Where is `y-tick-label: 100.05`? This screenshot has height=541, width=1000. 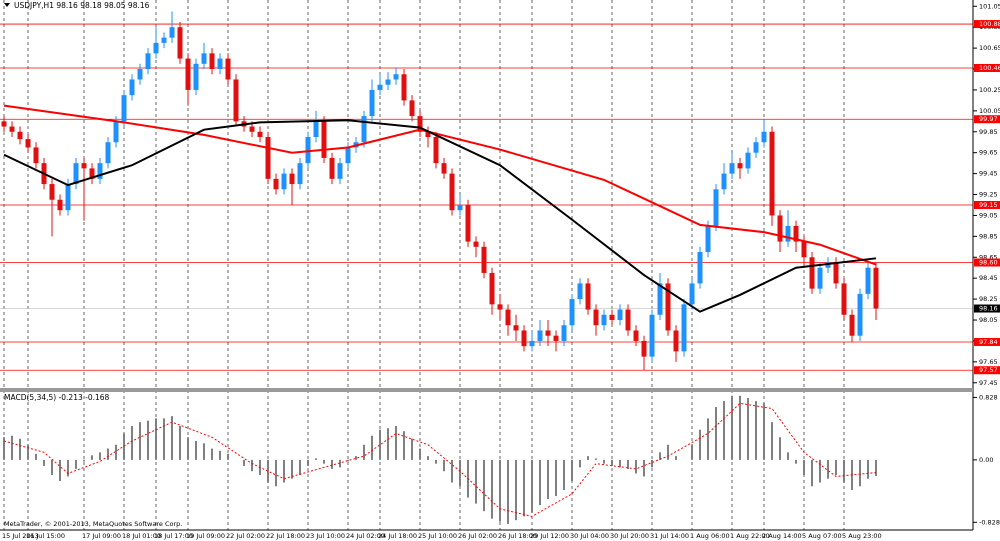
y-tick-label: 100.05 is located at coordinates (989, 111).